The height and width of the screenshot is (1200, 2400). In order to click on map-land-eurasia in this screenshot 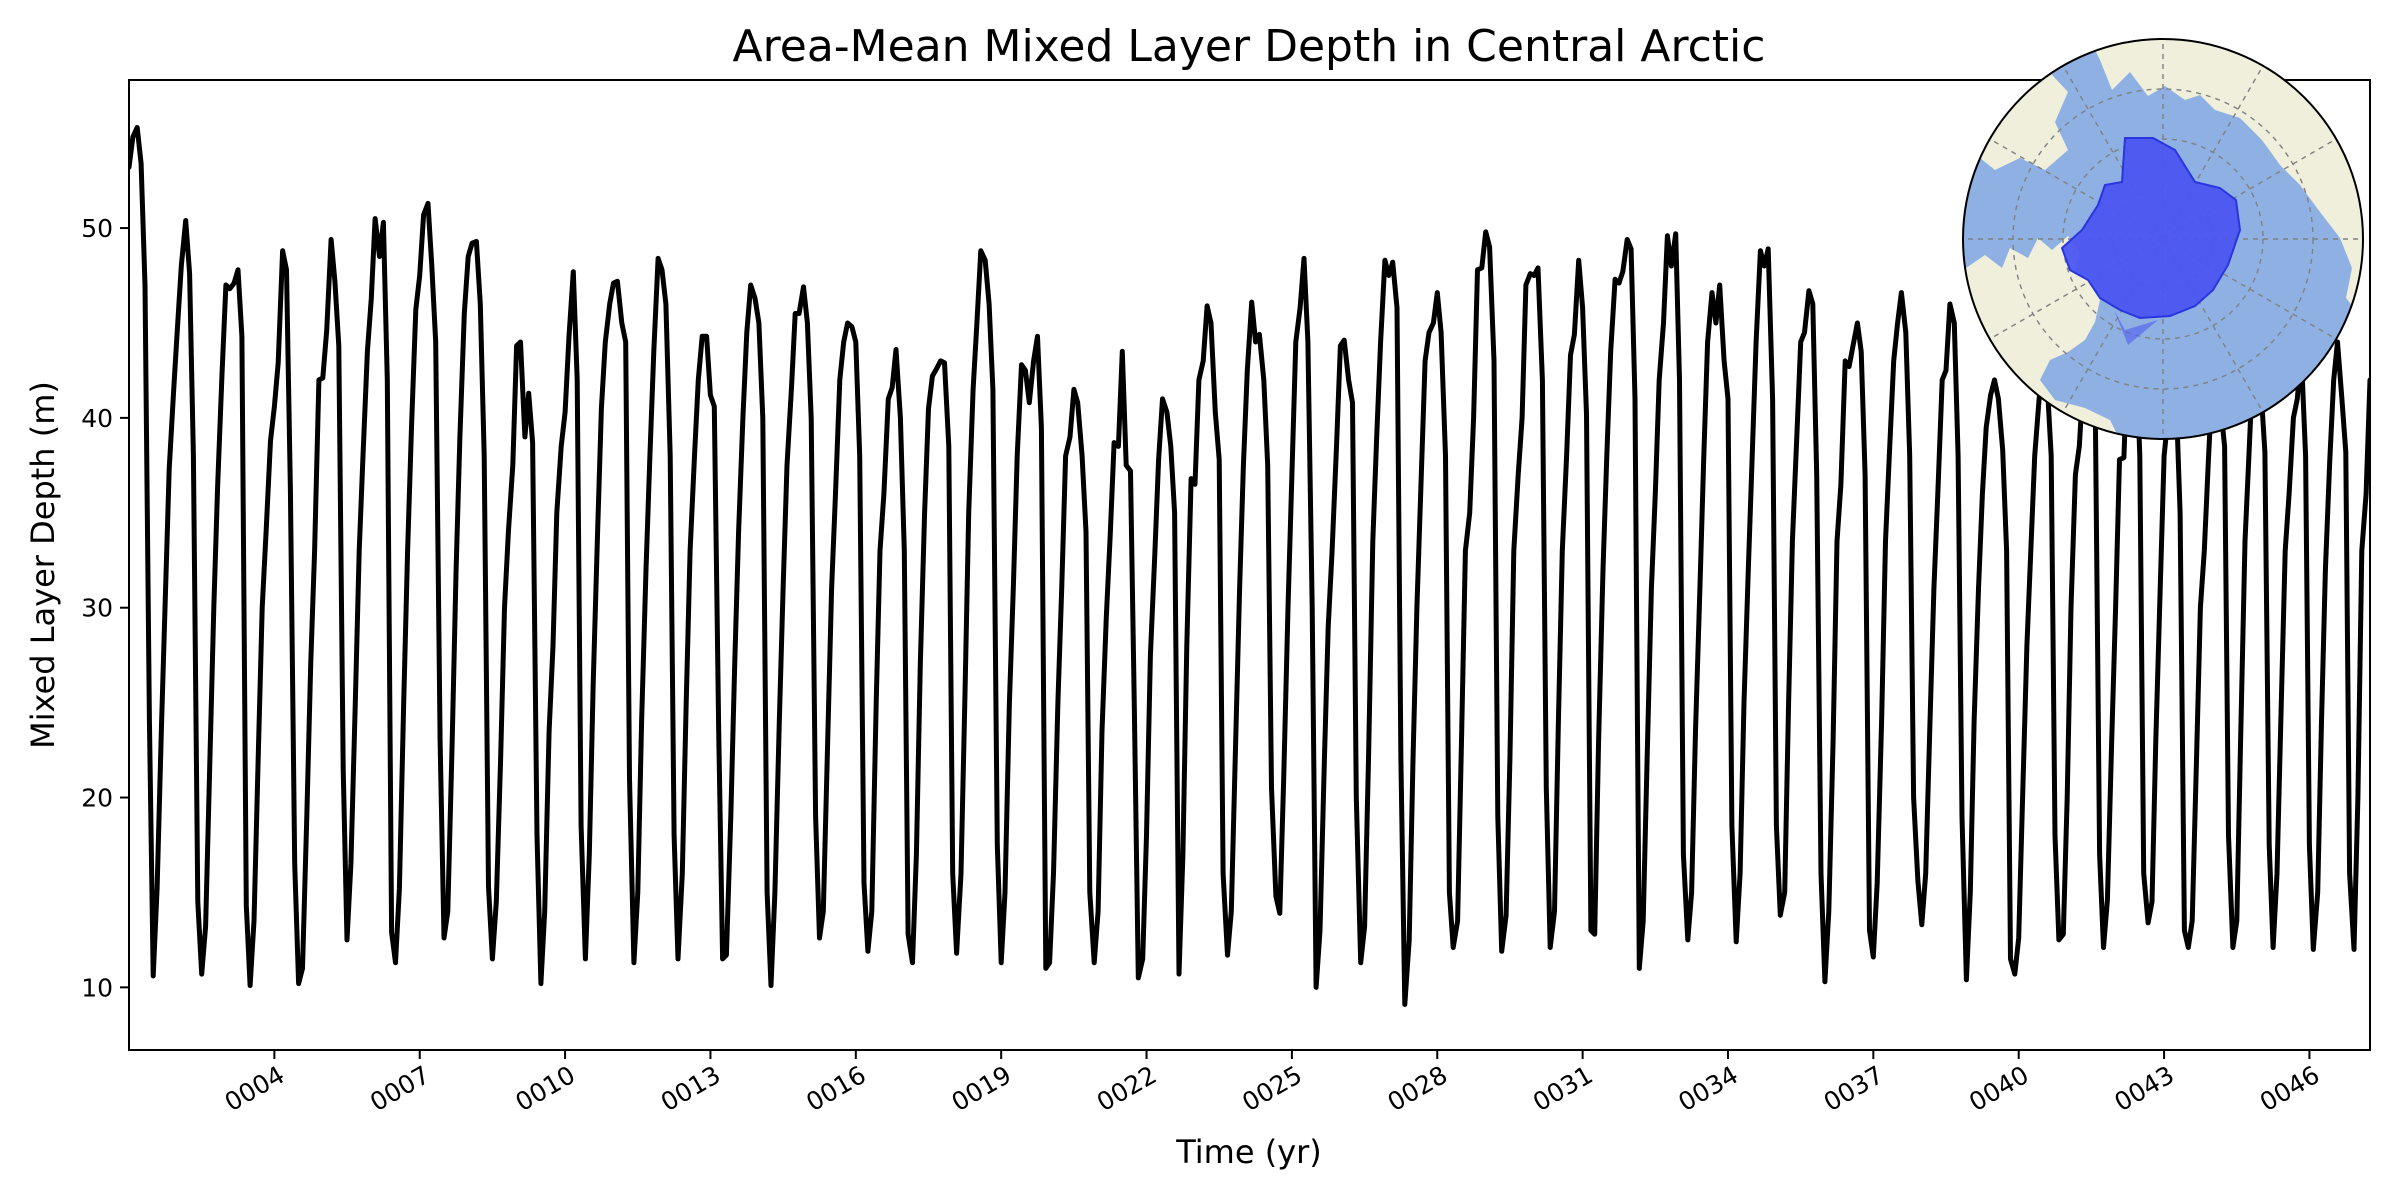, I will do `click(2163, 239)`.